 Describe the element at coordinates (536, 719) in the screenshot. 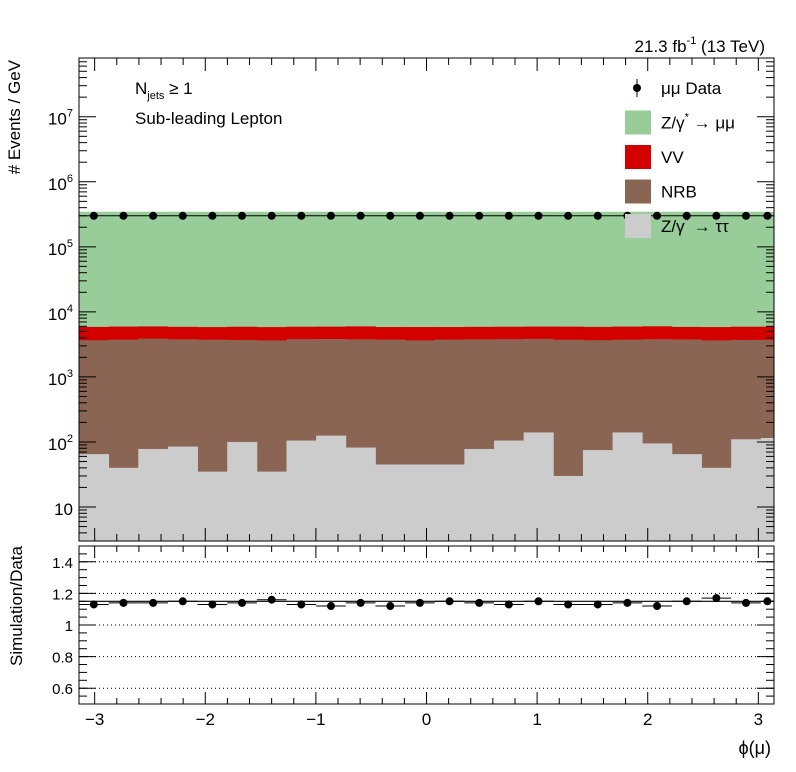

I see `x-tick-label: 1` at that location.